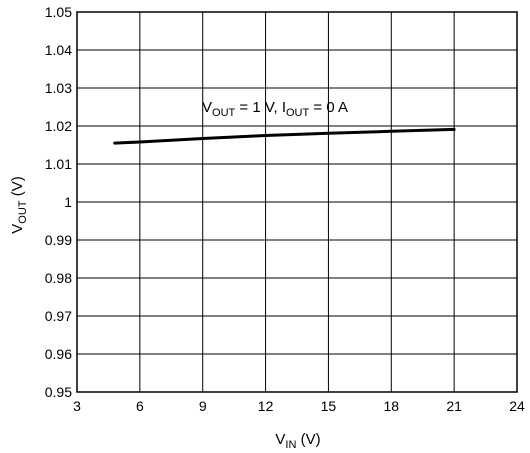  Describe the element at coordinates (58, 50) in the screenshot. I see `y-tick-label: 1.04` at that location.